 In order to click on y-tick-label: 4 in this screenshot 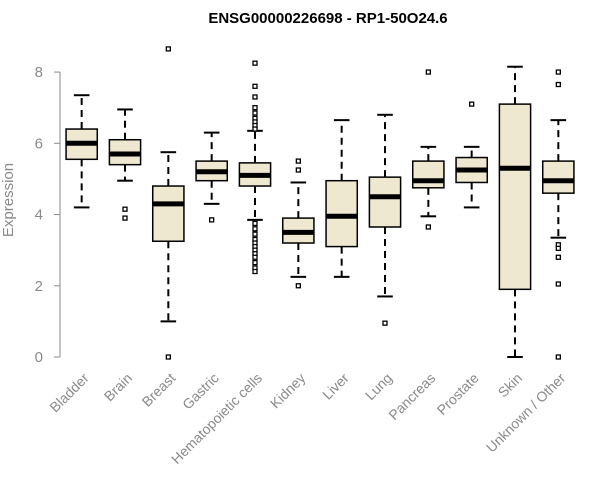, I will do `click(39, 215)`.